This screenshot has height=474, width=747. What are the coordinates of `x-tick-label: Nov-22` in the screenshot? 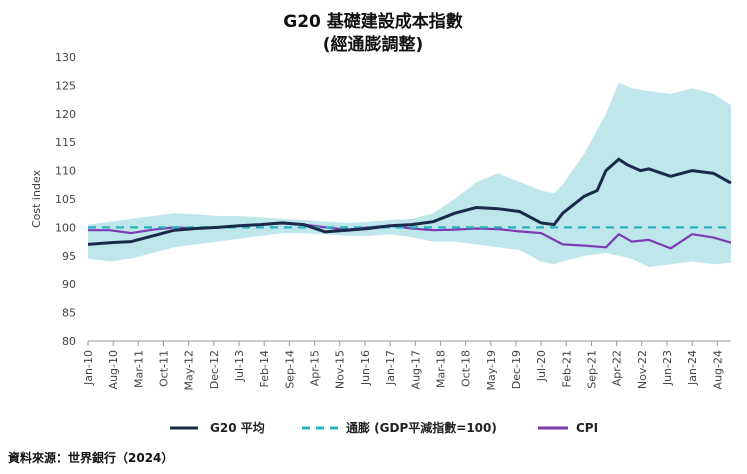 It's located at (642, 369).